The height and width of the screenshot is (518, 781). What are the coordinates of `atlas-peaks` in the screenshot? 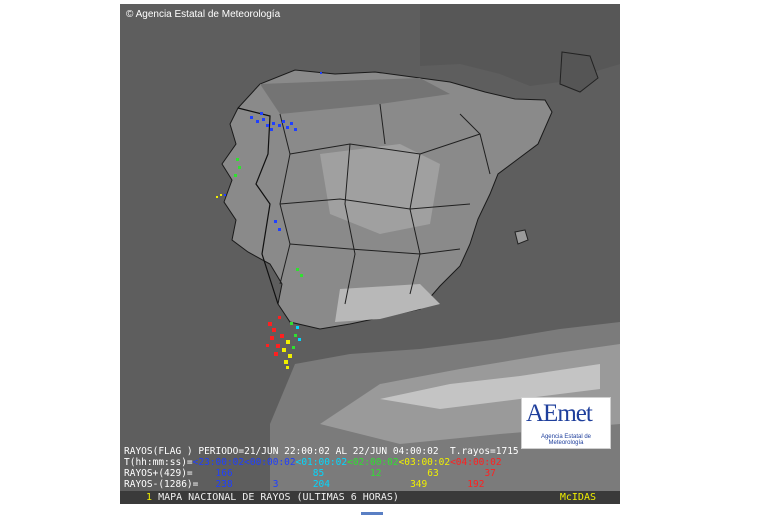 It's located at (490, 386).